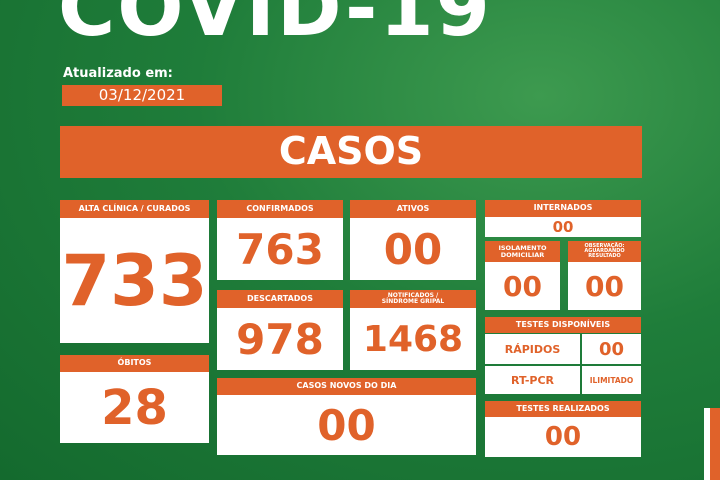 The width and height of the screenshot is (720, 480). I want to click on card-label: OBSERVAÇÃO: AGUARDANDO RESULTADO, so click(604, 251).